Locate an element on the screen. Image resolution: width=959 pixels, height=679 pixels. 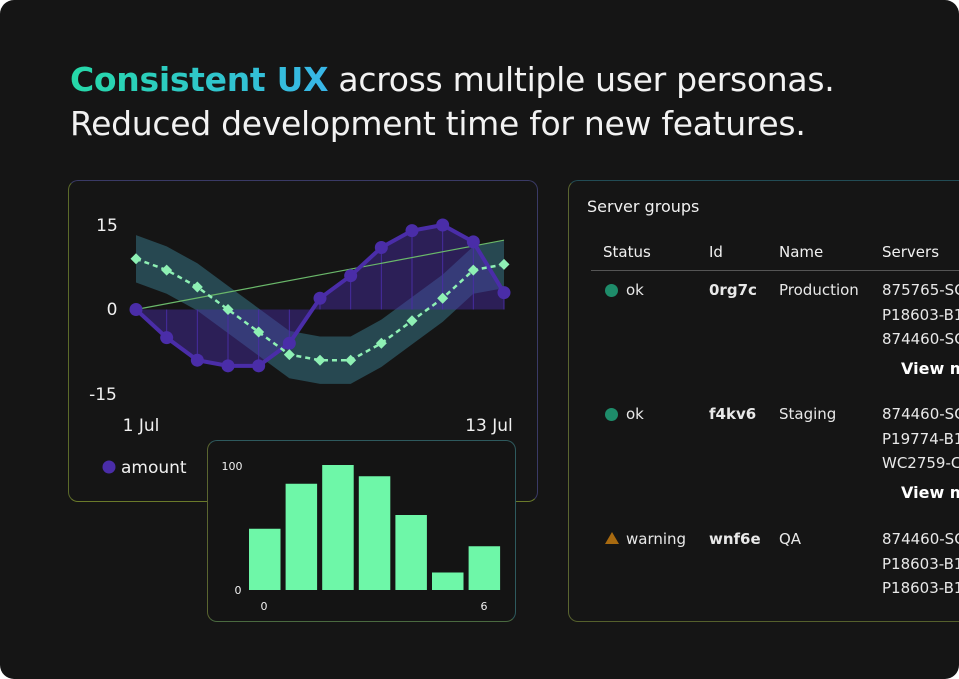
headline-line1-rest: across multiple user personas. is located at coordinates (581, 79).